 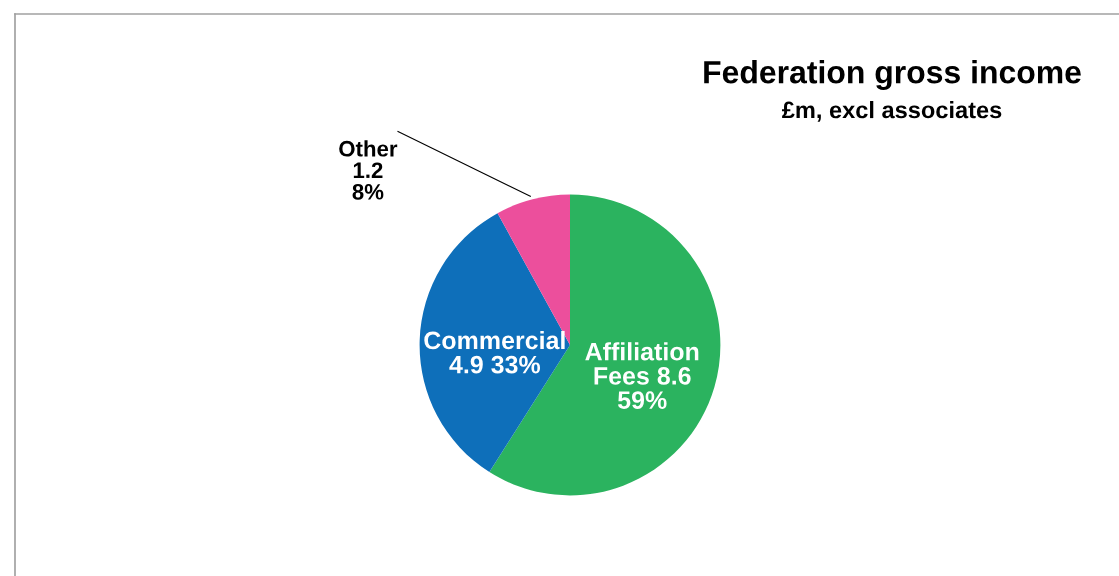 I want to click on data-label: 4.9 33%, so click(x=495, y=364).